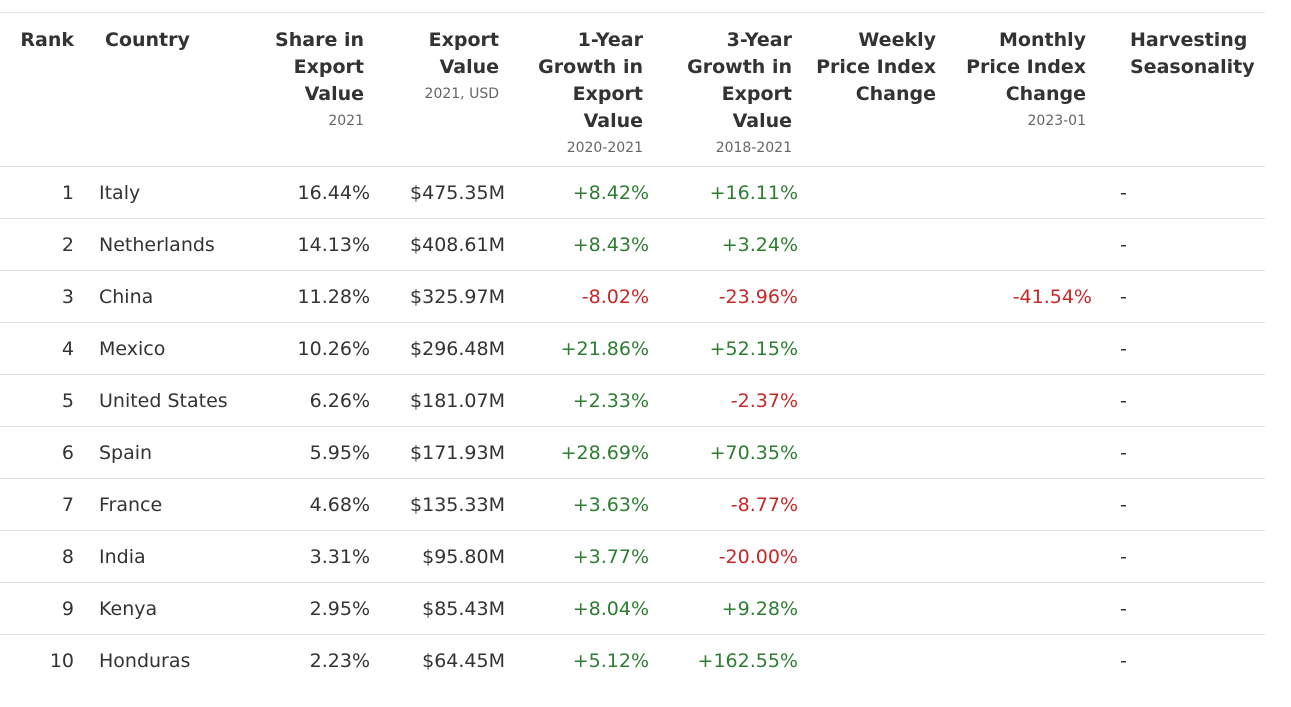 Image resolution: width=1291 pixels, height=707 pixels. What do you see at coordinates (463, 660) in the screenshot?
I see `cell-export-value: $64.45M` at bounding box center [463, 660].